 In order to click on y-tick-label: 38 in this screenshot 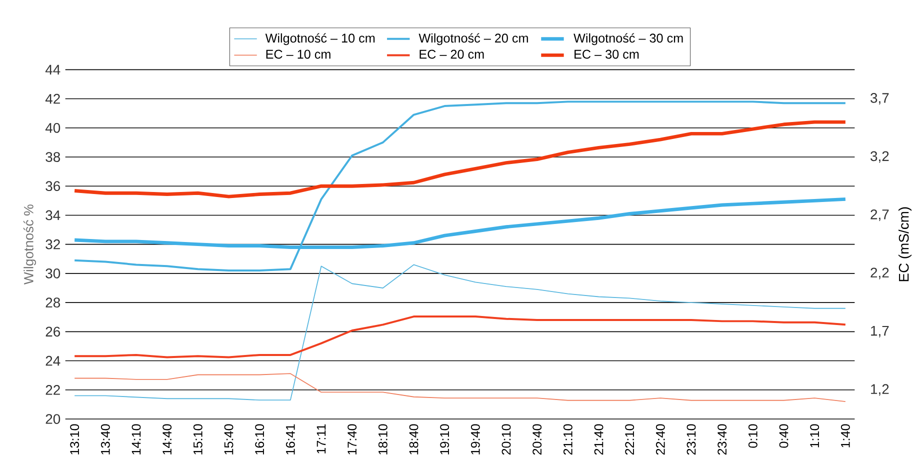, I will do `click(53, 157)`.